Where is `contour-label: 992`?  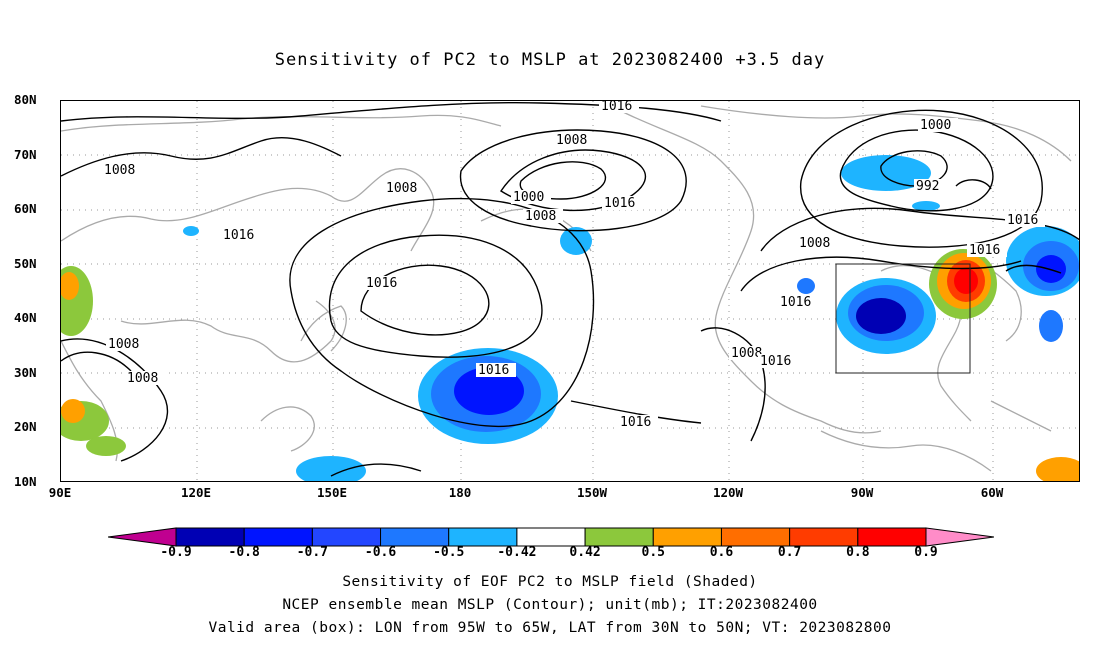
contour-label: 992 is located at coordinates (927, 186).